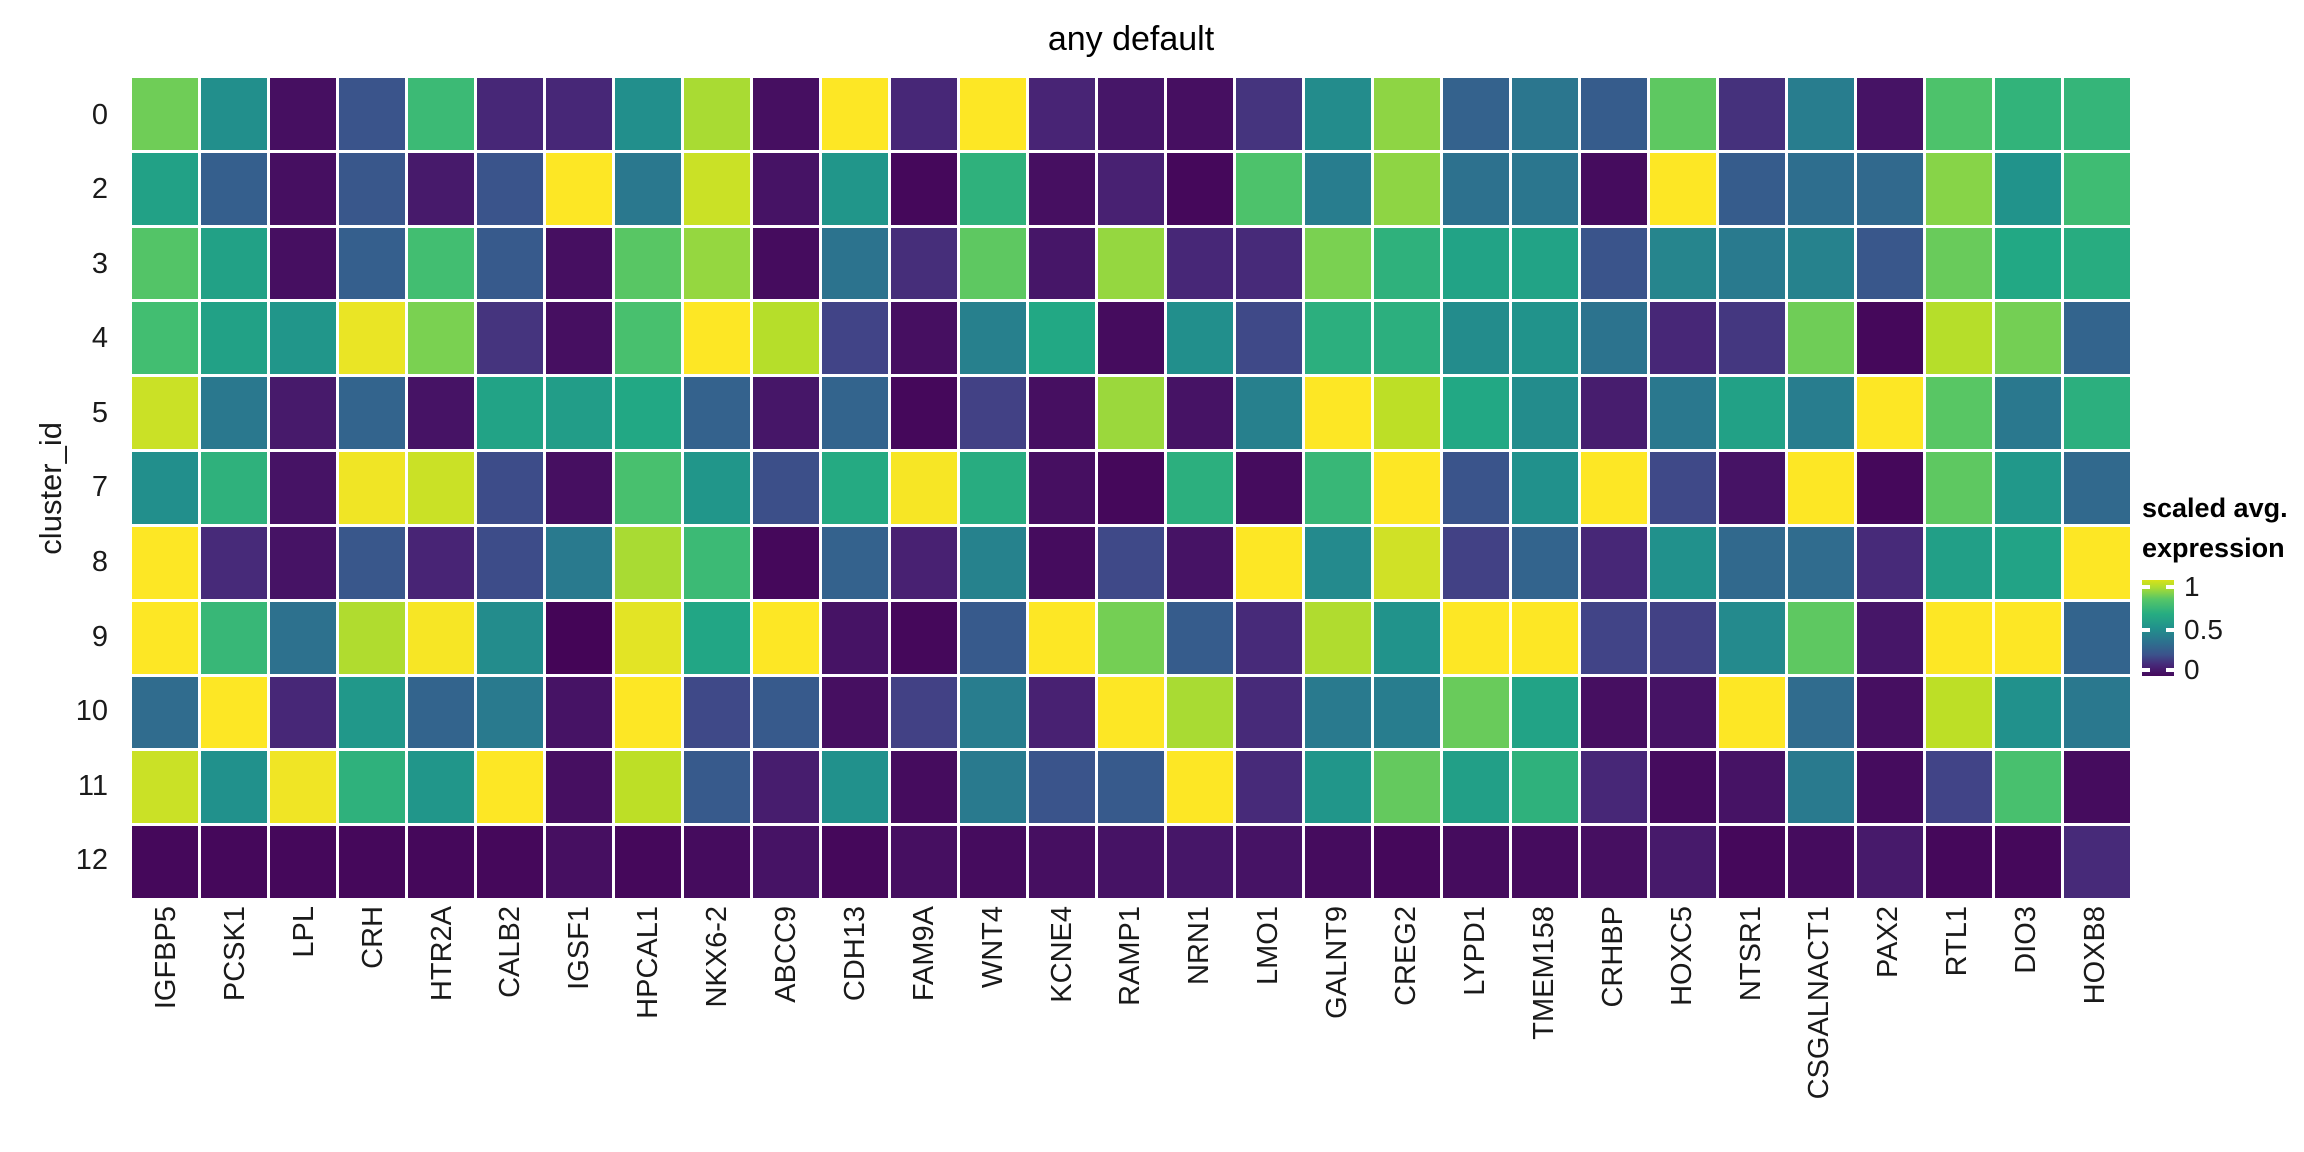  Describe the element at coordinates (99, 338) in the screenshot. I see `y-tick-label: 4` at that location.